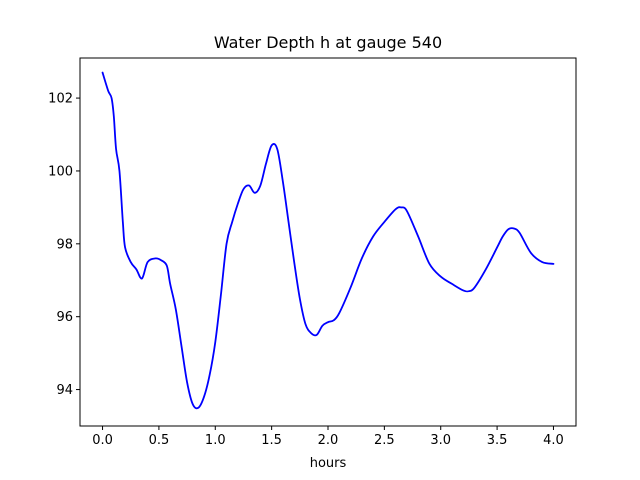  I want to click on x-tick-label: 2.5, so click(384, 440).